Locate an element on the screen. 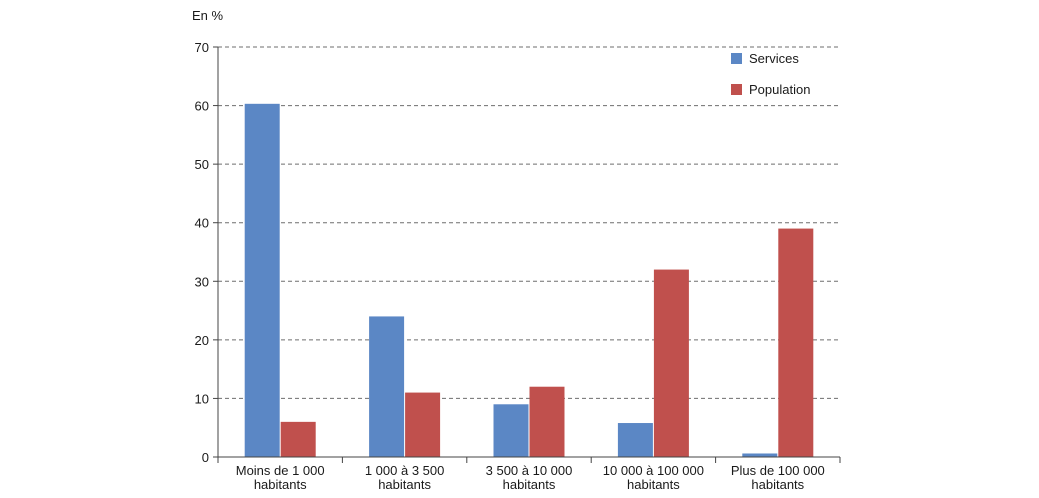 This screenshot has width=1039, height=498. y-tick-label: 60 is located at coordinates (202, 106).